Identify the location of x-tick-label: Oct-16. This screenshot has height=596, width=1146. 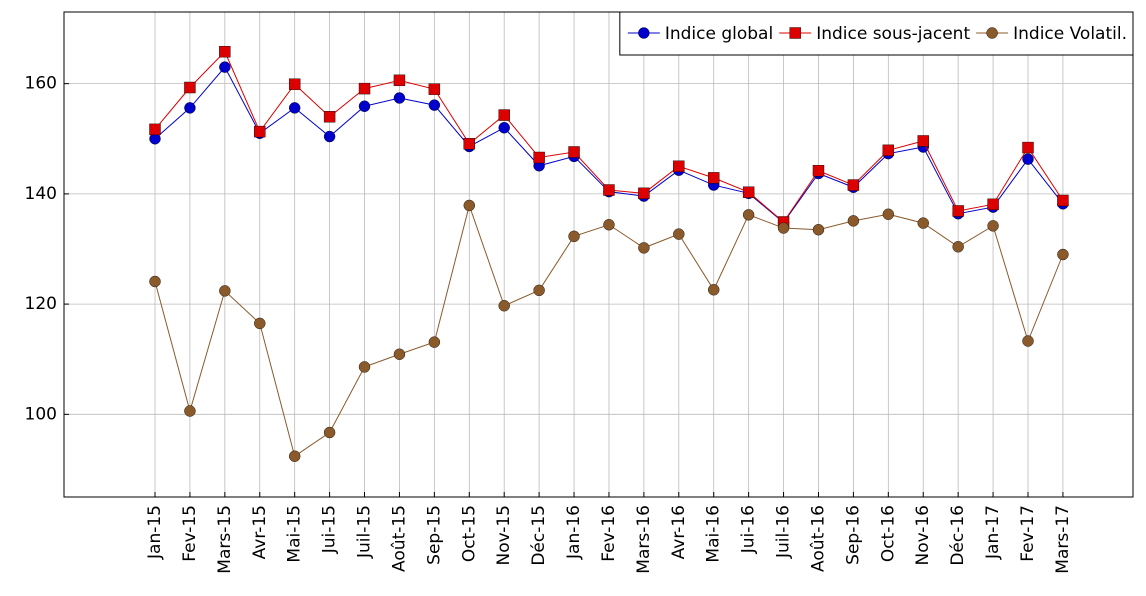
(888, 533).